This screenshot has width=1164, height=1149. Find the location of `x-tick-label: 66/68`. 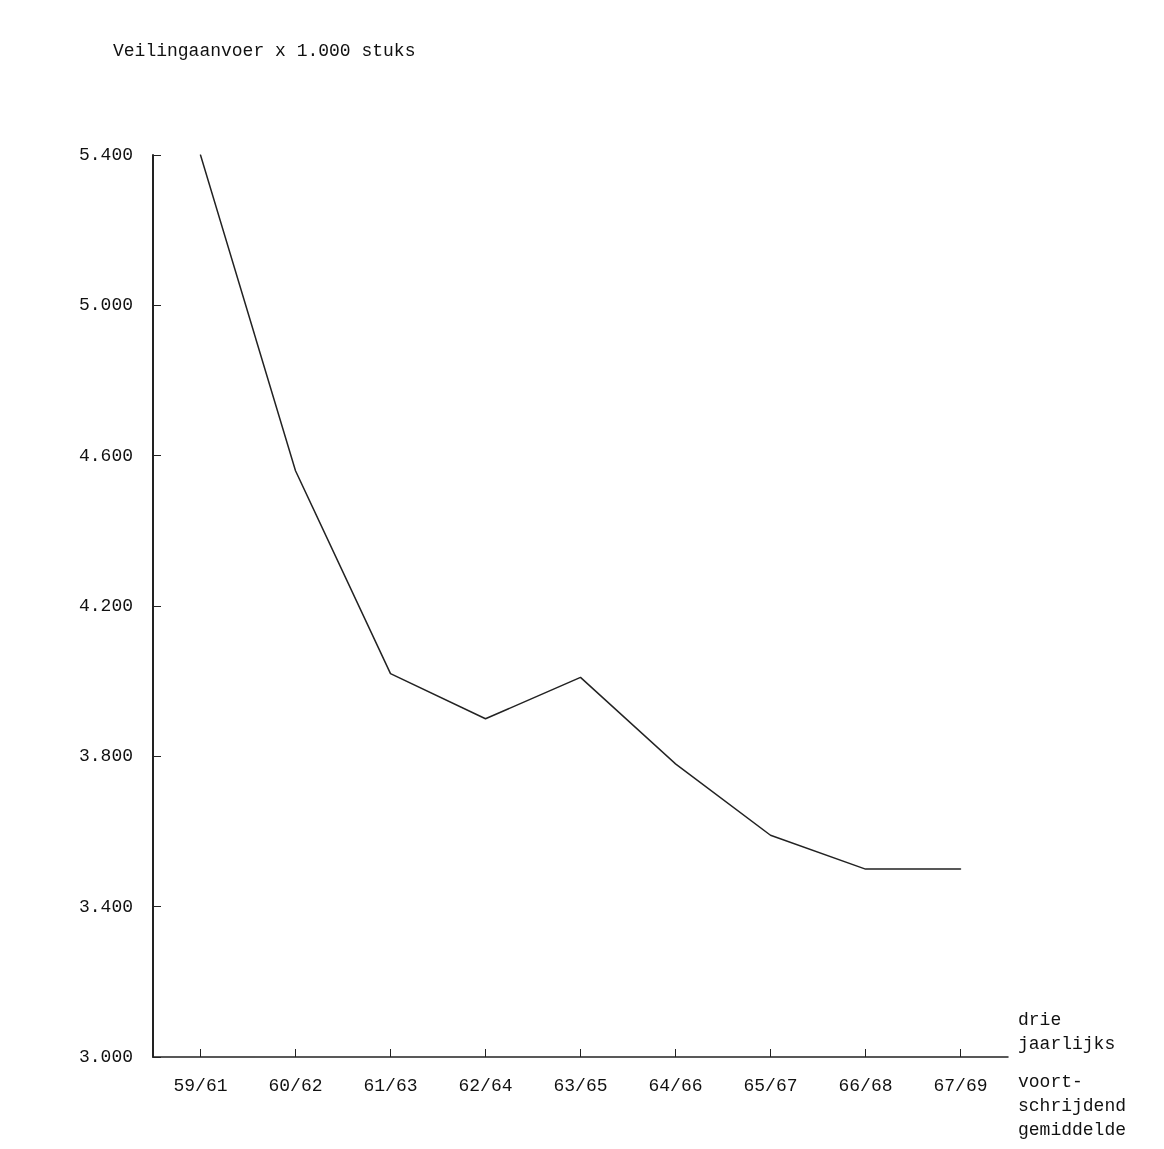

x-tick-label: 66/68 is located at coordinates (865, 1086).